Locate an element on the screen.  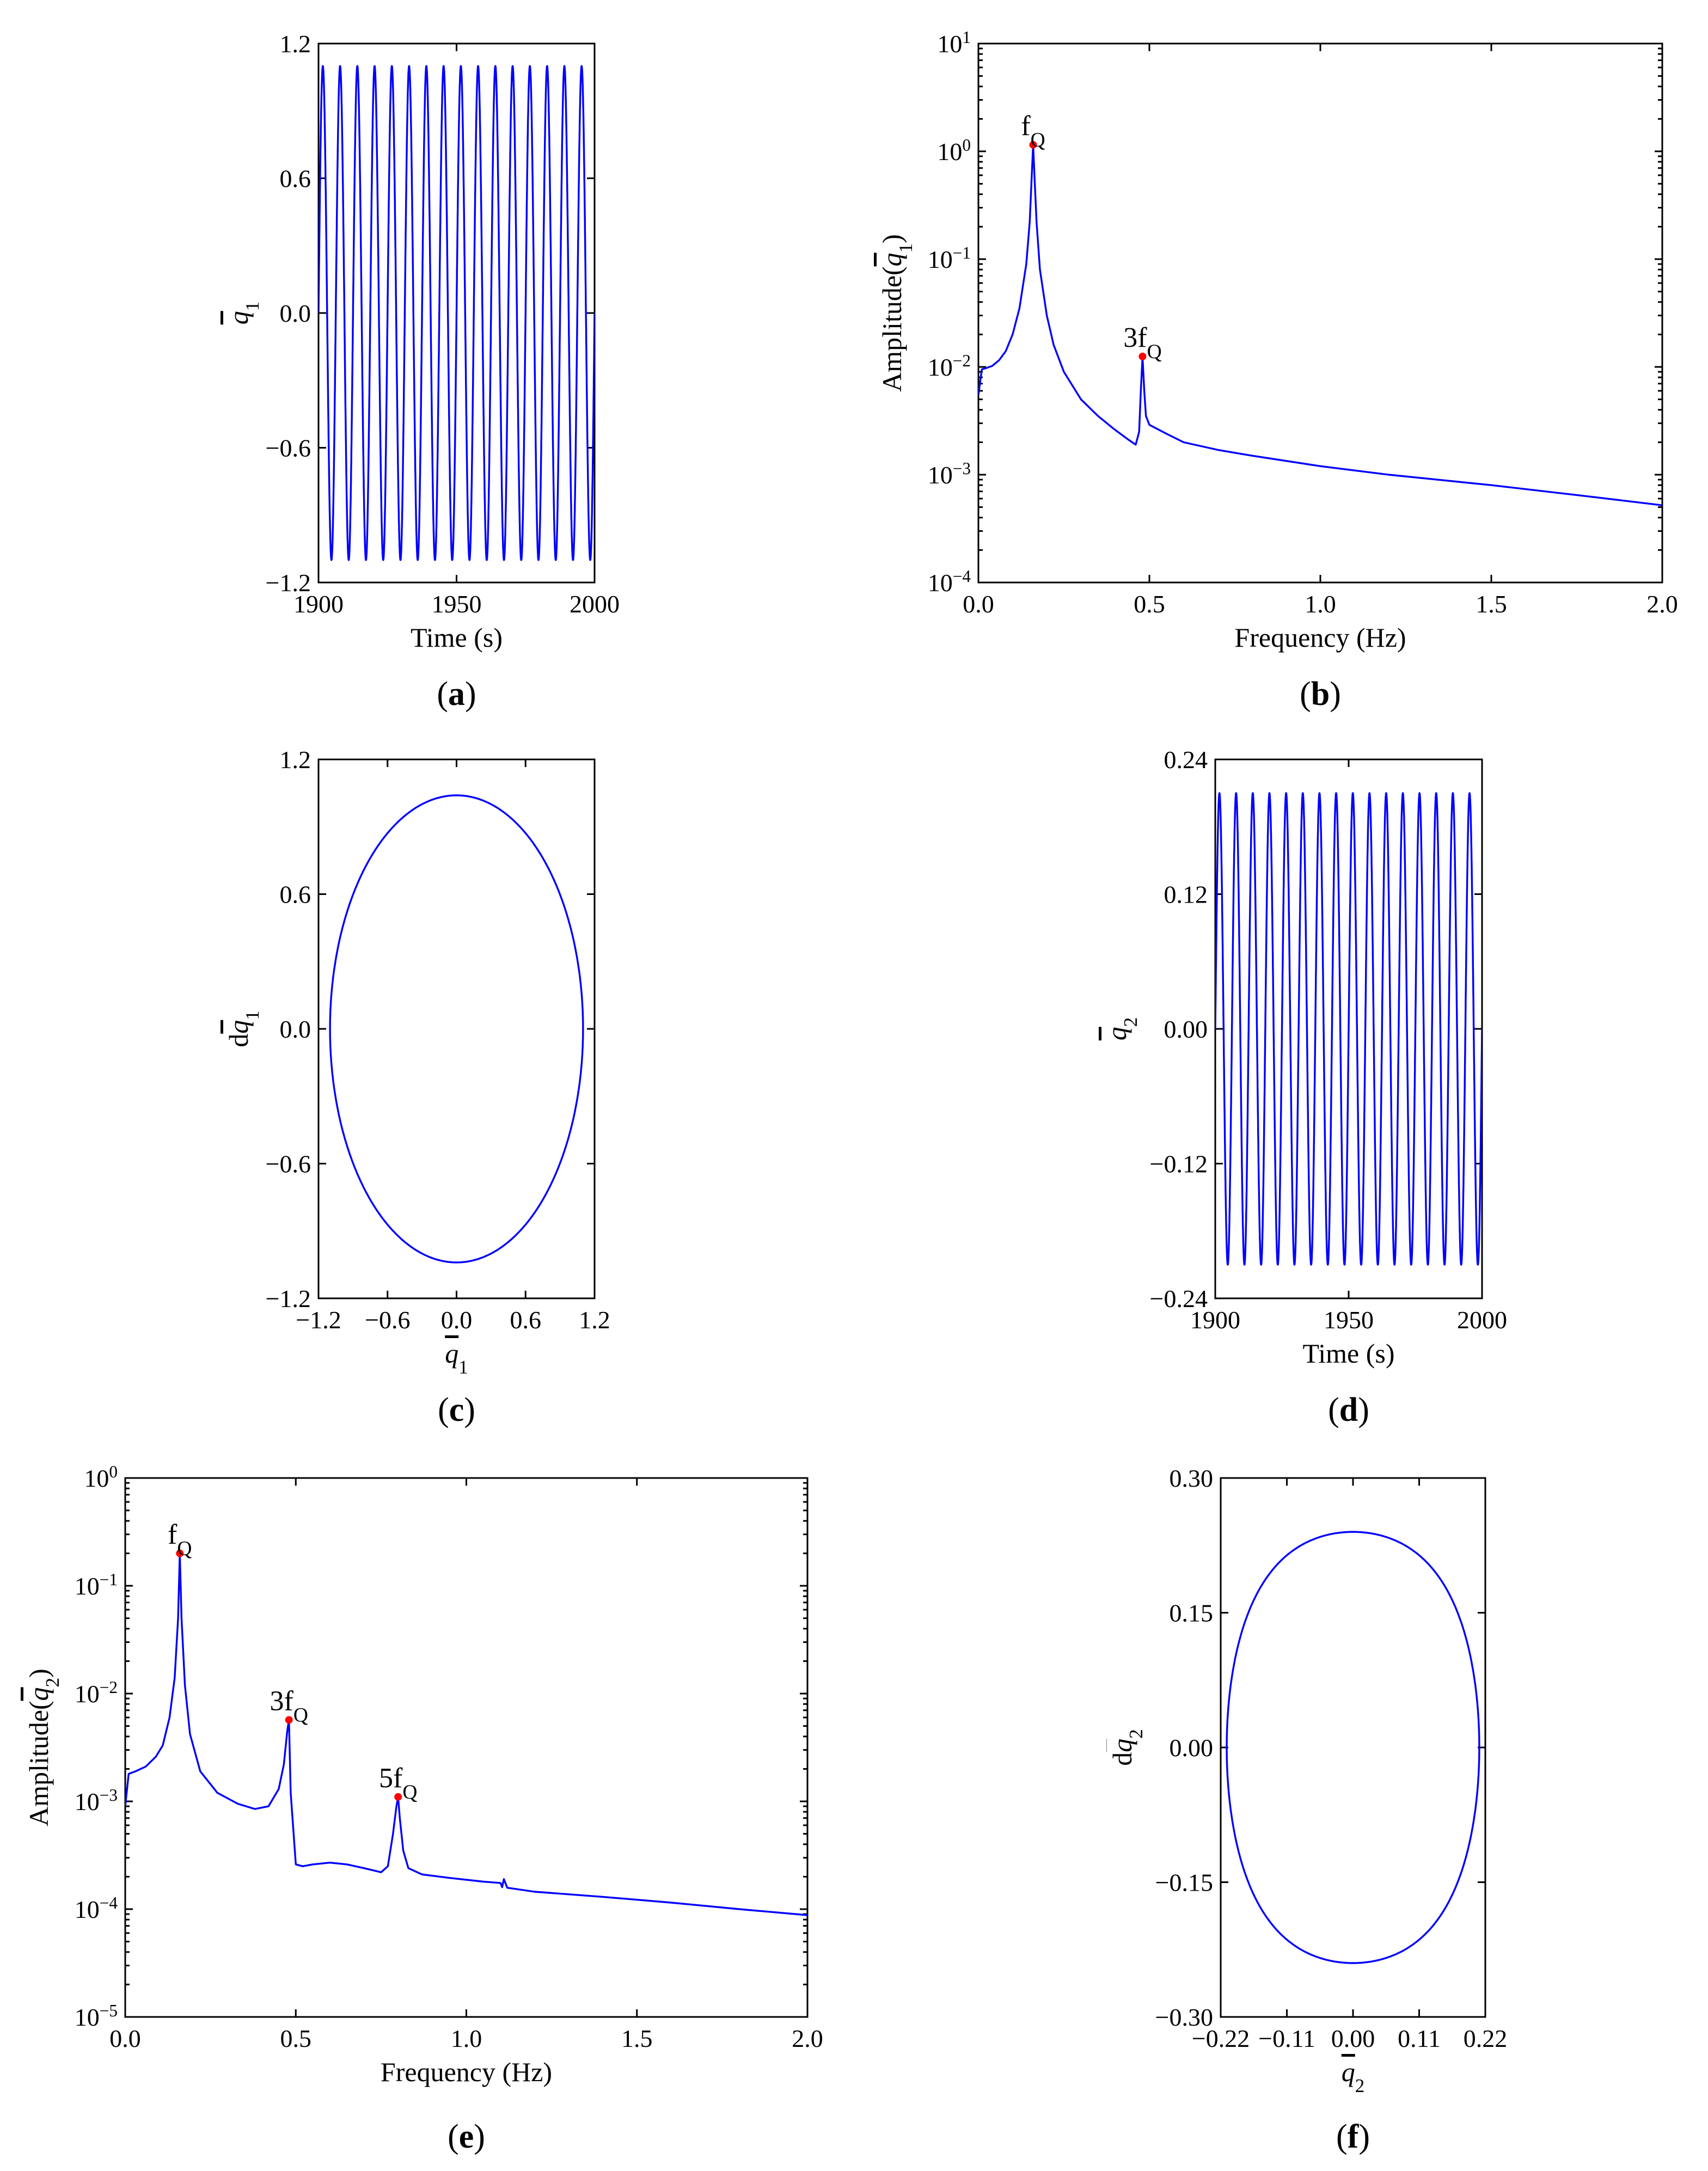
x-axis-title: q2 is located at coordinates (1353, 2076).